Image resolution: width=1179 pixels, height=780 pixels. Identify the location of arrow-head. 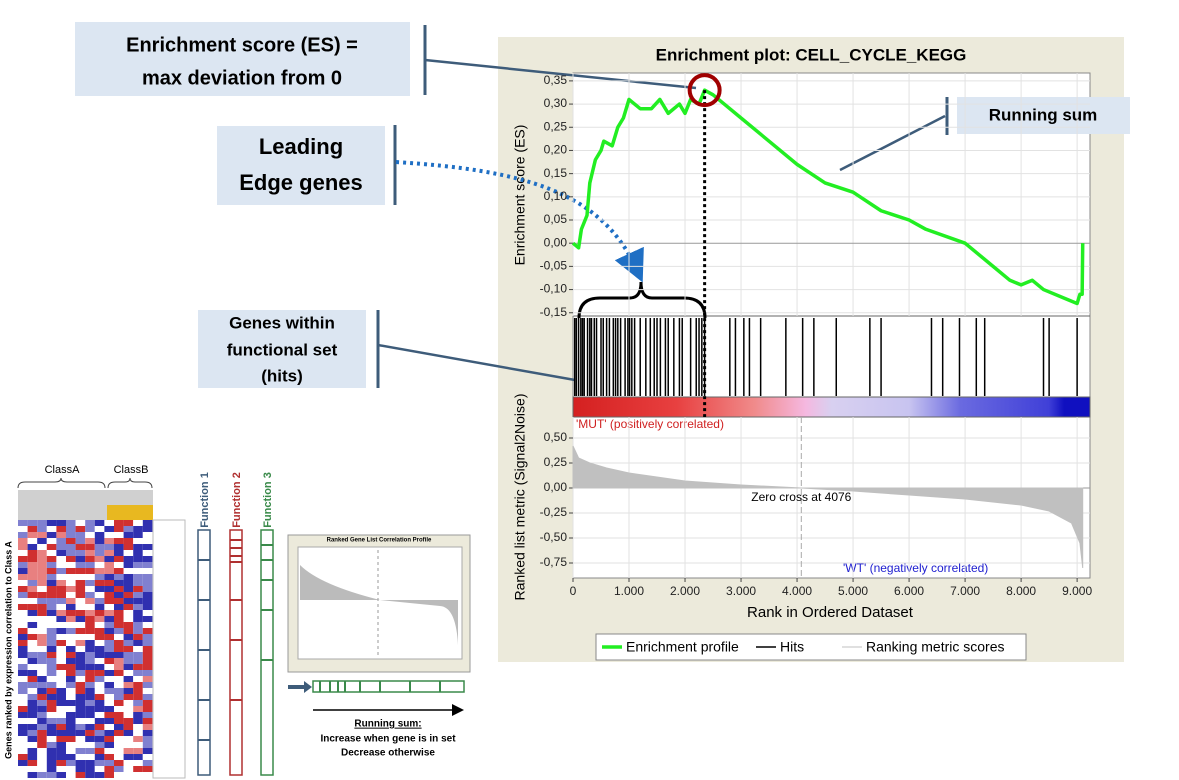
(308, 687).